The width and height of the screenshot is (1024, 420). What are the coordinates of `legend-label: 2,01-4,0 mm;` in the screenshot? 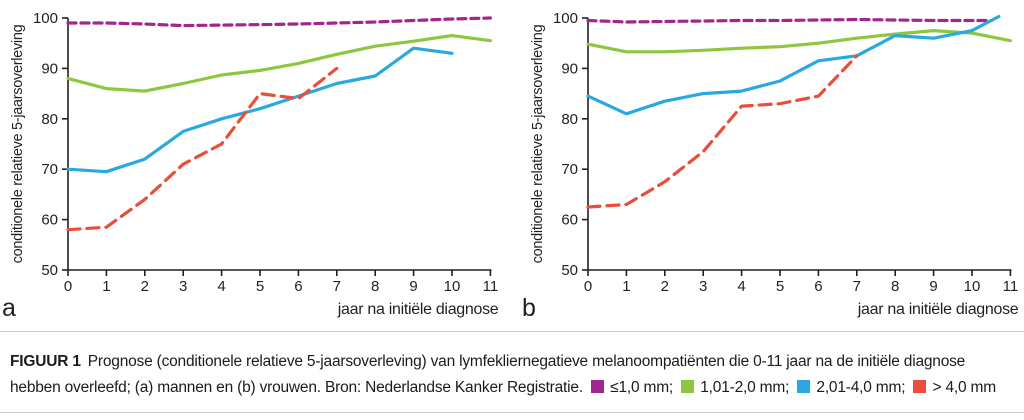 It's located at (861, 387).